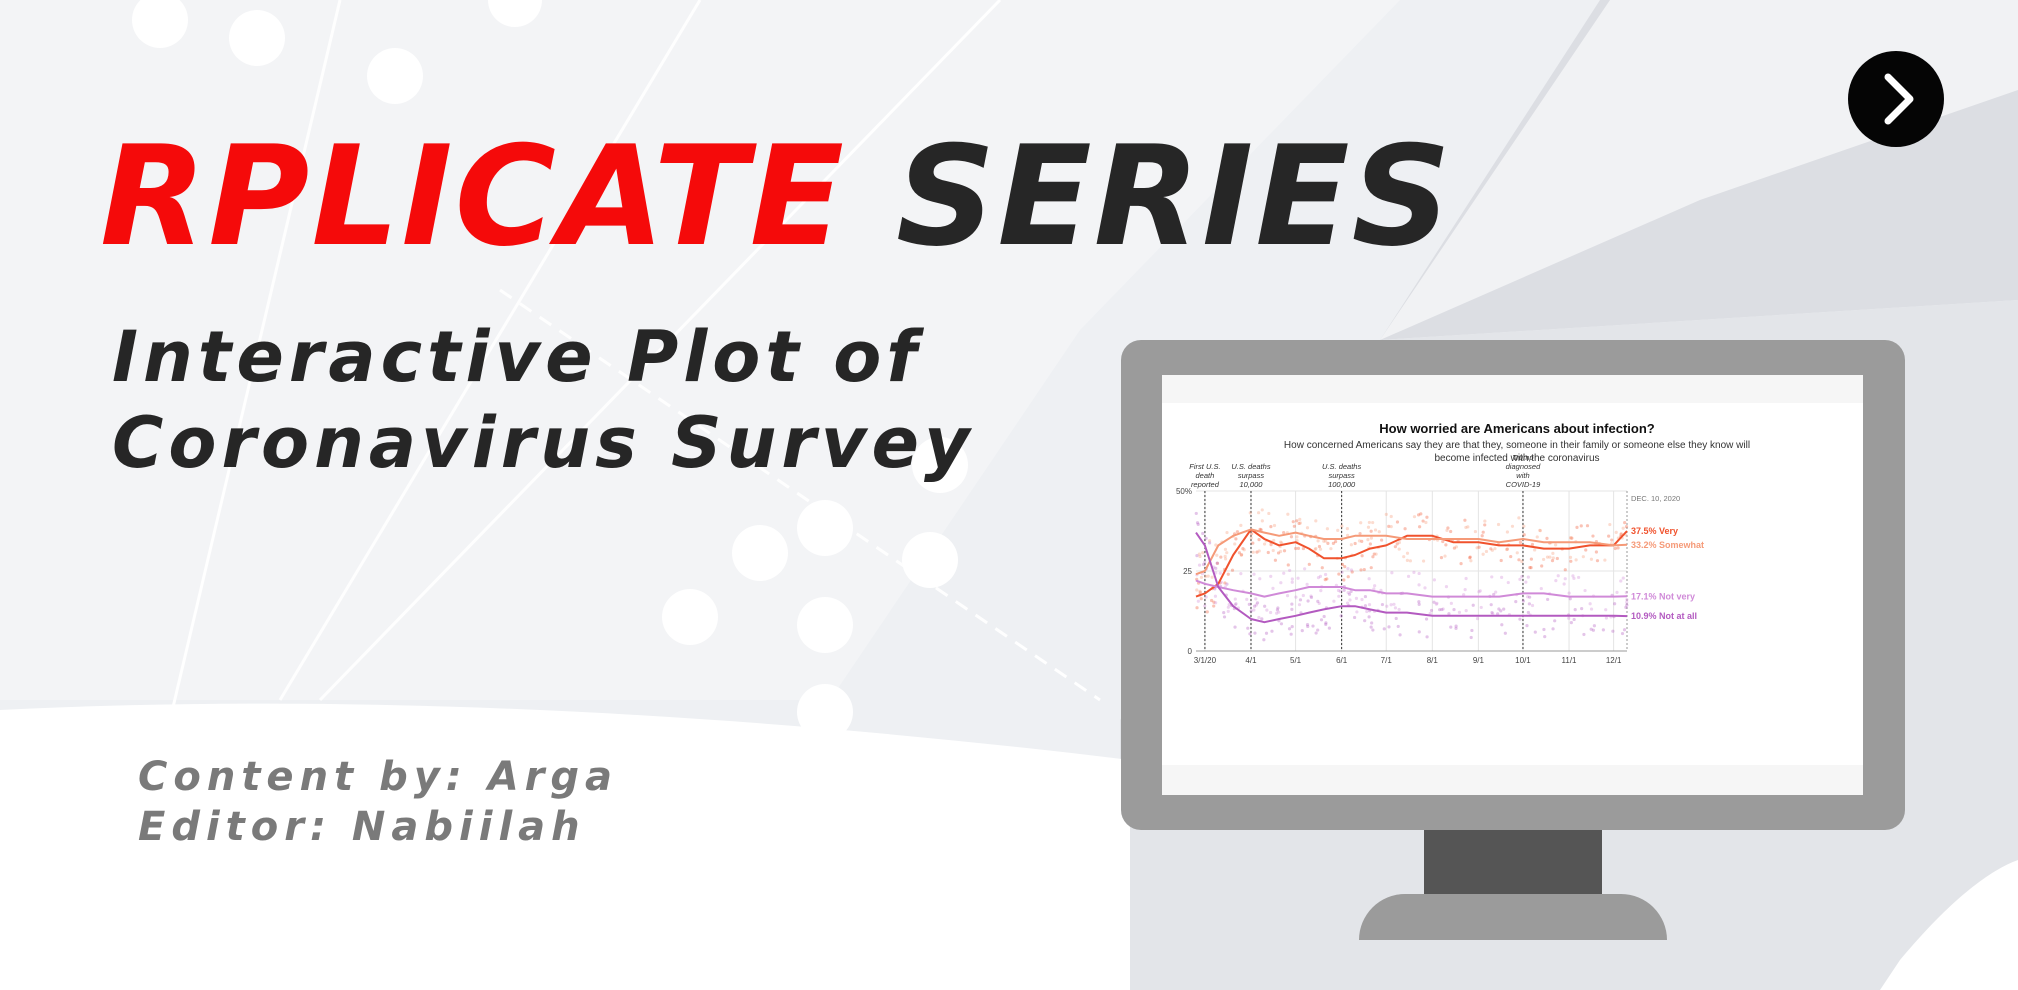 The height and width of the screenshot is (990, 2018). Describe the element at coordinates (1411, 578) in the screenshot. I see `series-line-not-at-all` at that location.